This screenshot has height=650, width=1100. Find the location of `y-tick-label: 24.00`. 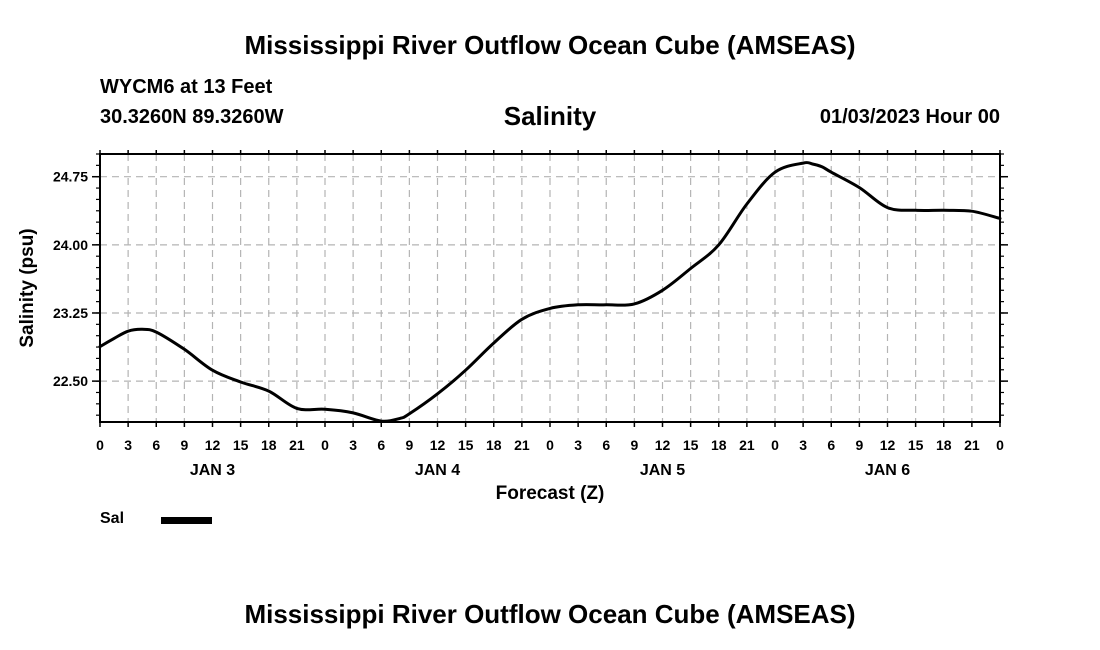

y-tick-label: 24.00 is located at coordinates (70, 245).